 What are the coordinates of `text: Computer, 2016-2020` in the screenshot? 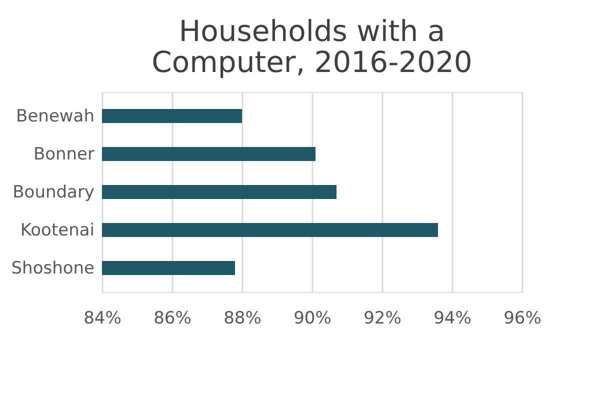 It's located at (312, 62).